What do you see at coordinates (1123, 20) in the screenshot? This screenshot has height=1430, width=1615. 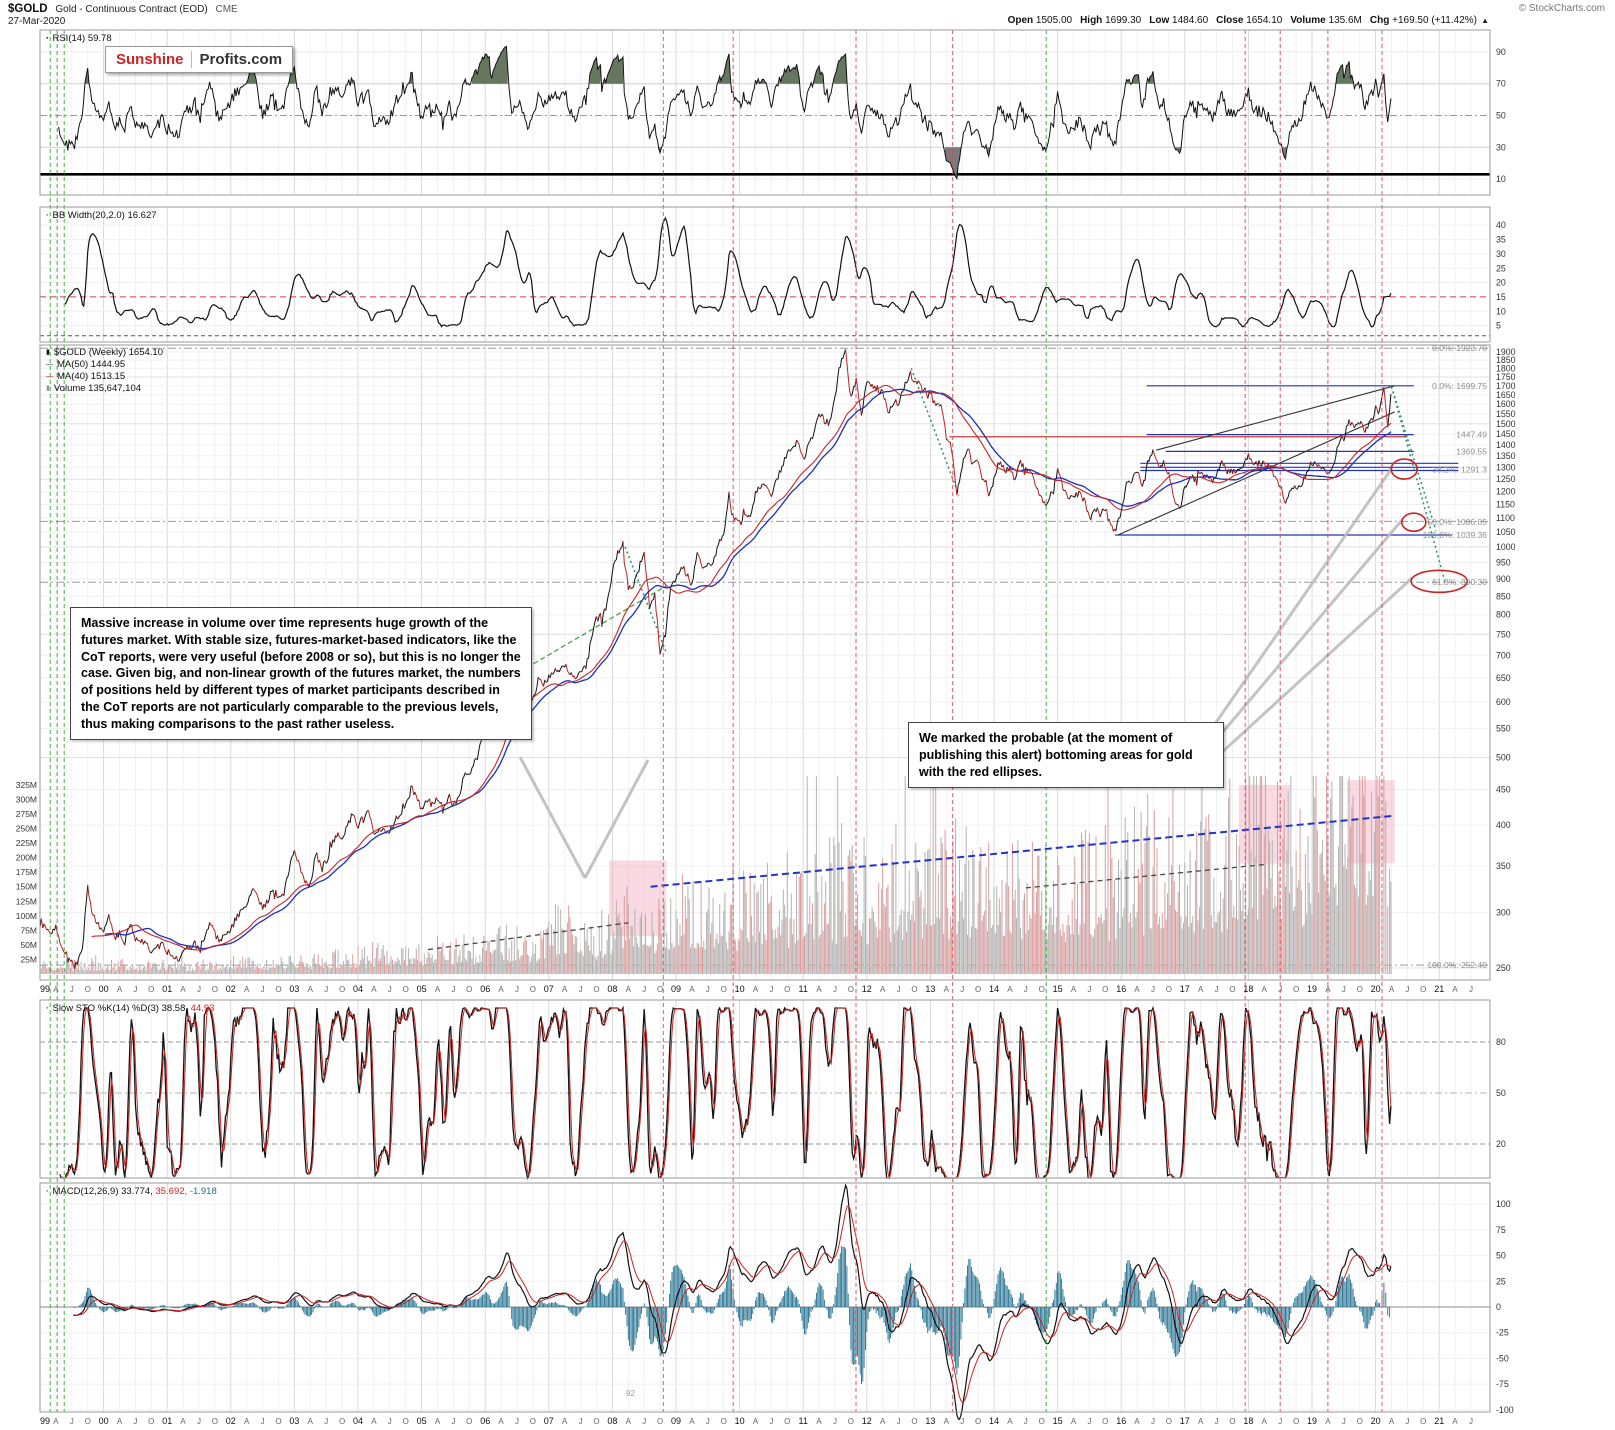 I see `high-value: 1699.30` at bounding box center [1123, 20].